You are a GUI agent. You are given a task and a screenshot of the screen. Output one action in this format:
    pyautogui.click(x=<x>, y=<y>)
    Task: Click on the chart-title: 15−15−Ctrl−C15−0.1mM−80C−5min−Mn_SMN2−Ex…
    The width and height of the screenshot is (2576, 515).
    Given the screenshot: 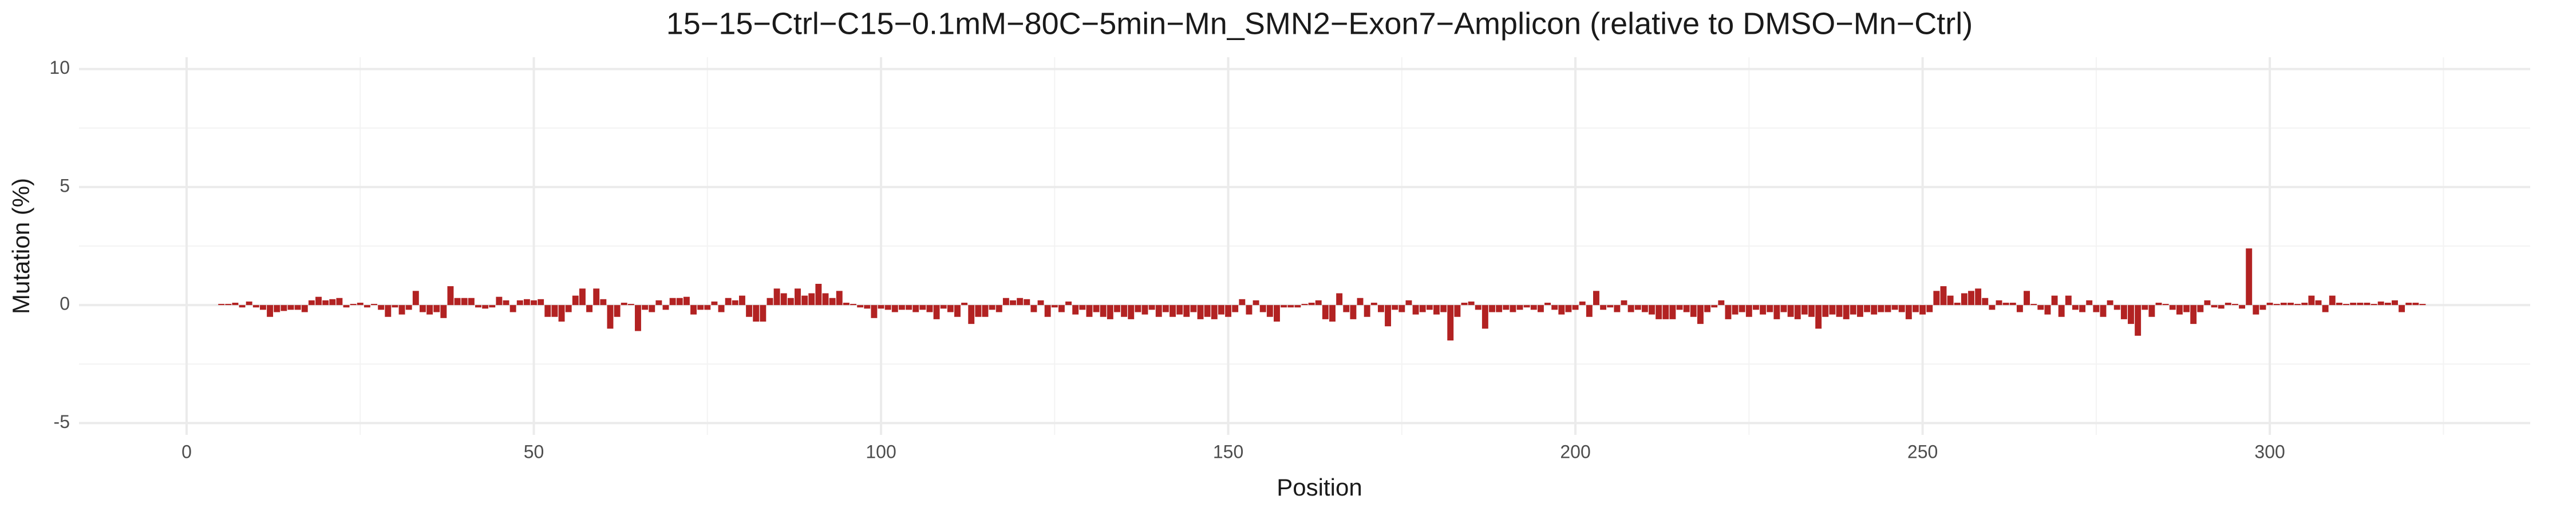 What is the action you would take?
    pyautogui.click(x=1319, y=23)
    